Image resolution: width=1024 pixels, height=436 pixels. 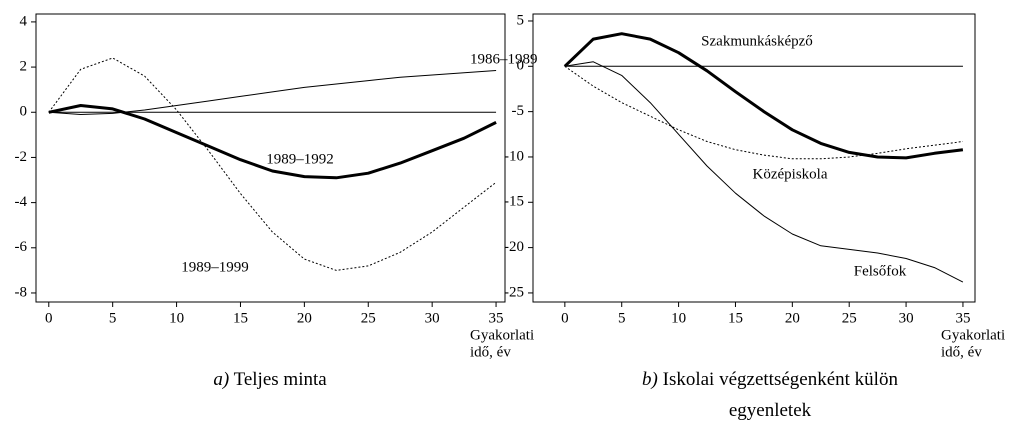 What do you see at coordinates (21, 202) in the screenshot?
I see `y-tick-label: -4` at bounding box center [21, 202].